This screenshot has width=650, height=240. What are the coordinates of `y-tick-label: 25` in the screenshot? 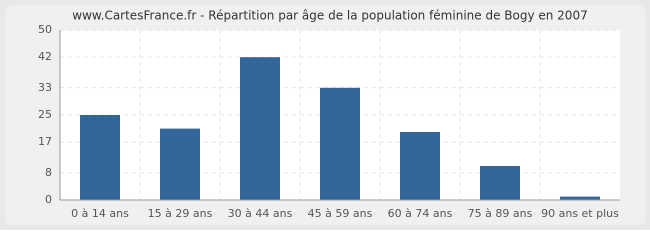 It's located at (45, 114).